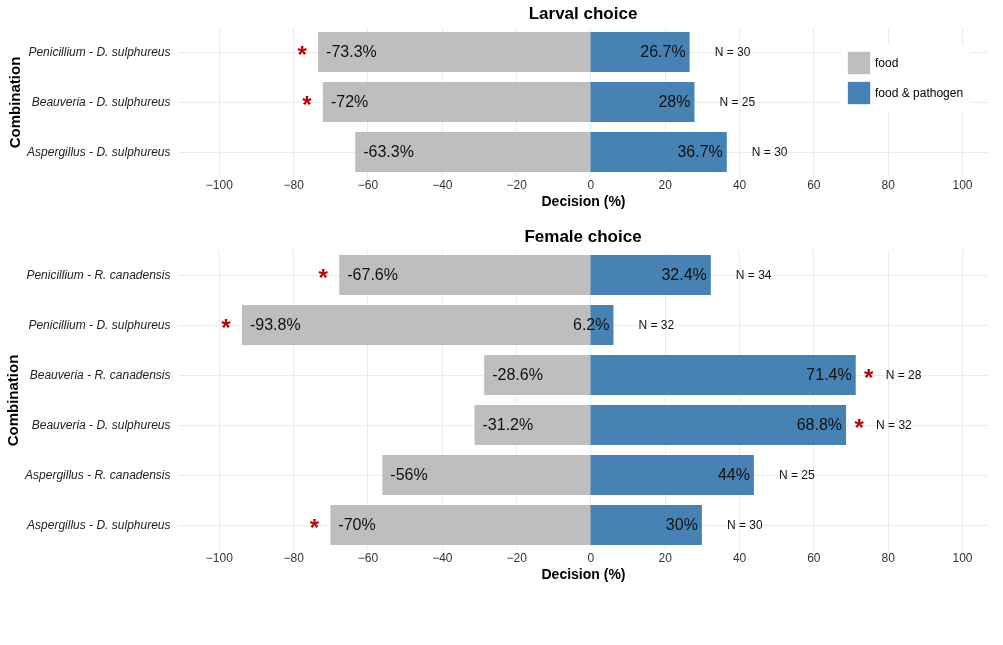 The image size is (1003, 645). What do you see at coordinates (663, 51) in the screenshot?
I see `data-label: 26.7%` at bounding box center [663, 51].